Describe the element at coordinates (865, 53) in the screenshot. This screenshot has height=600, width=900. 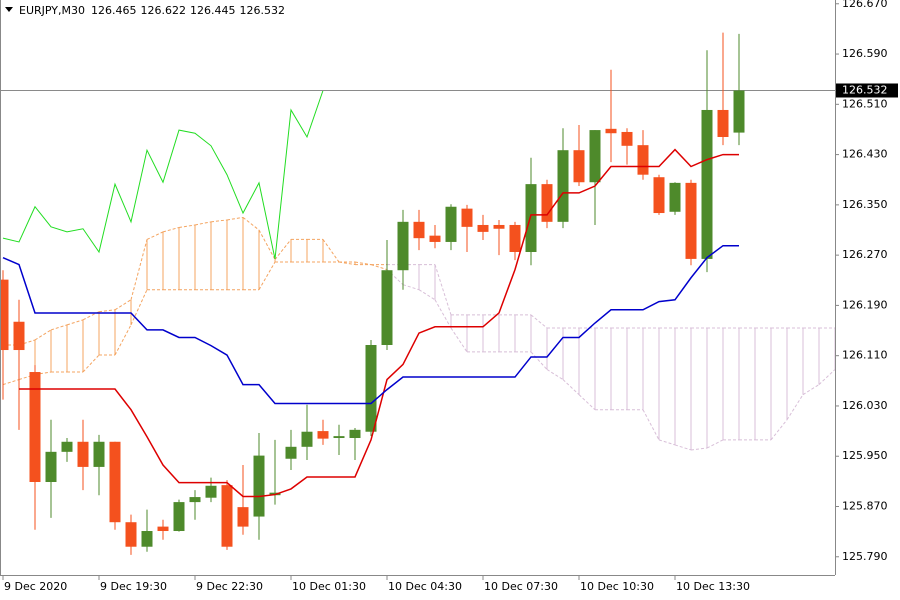
I see `y-tick-label: 126.590` at that location.